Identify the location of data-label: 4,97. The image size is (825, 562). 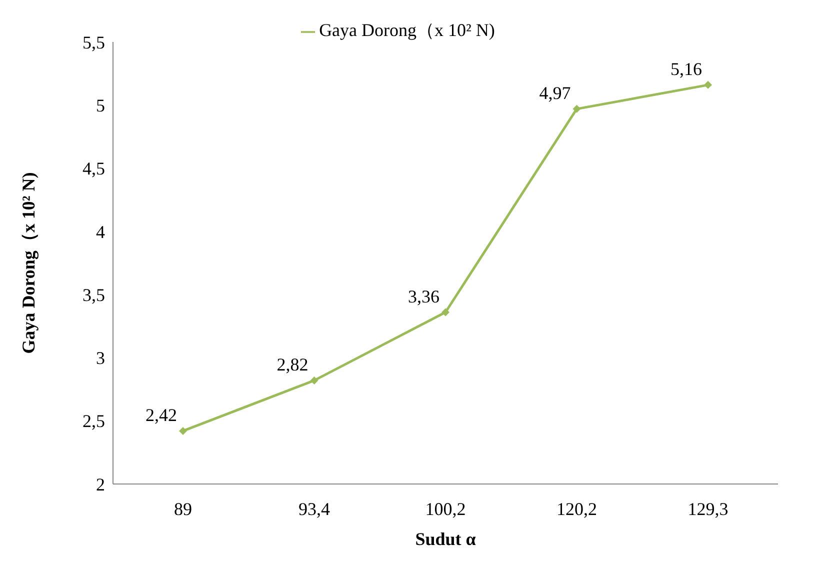
(555, 92).